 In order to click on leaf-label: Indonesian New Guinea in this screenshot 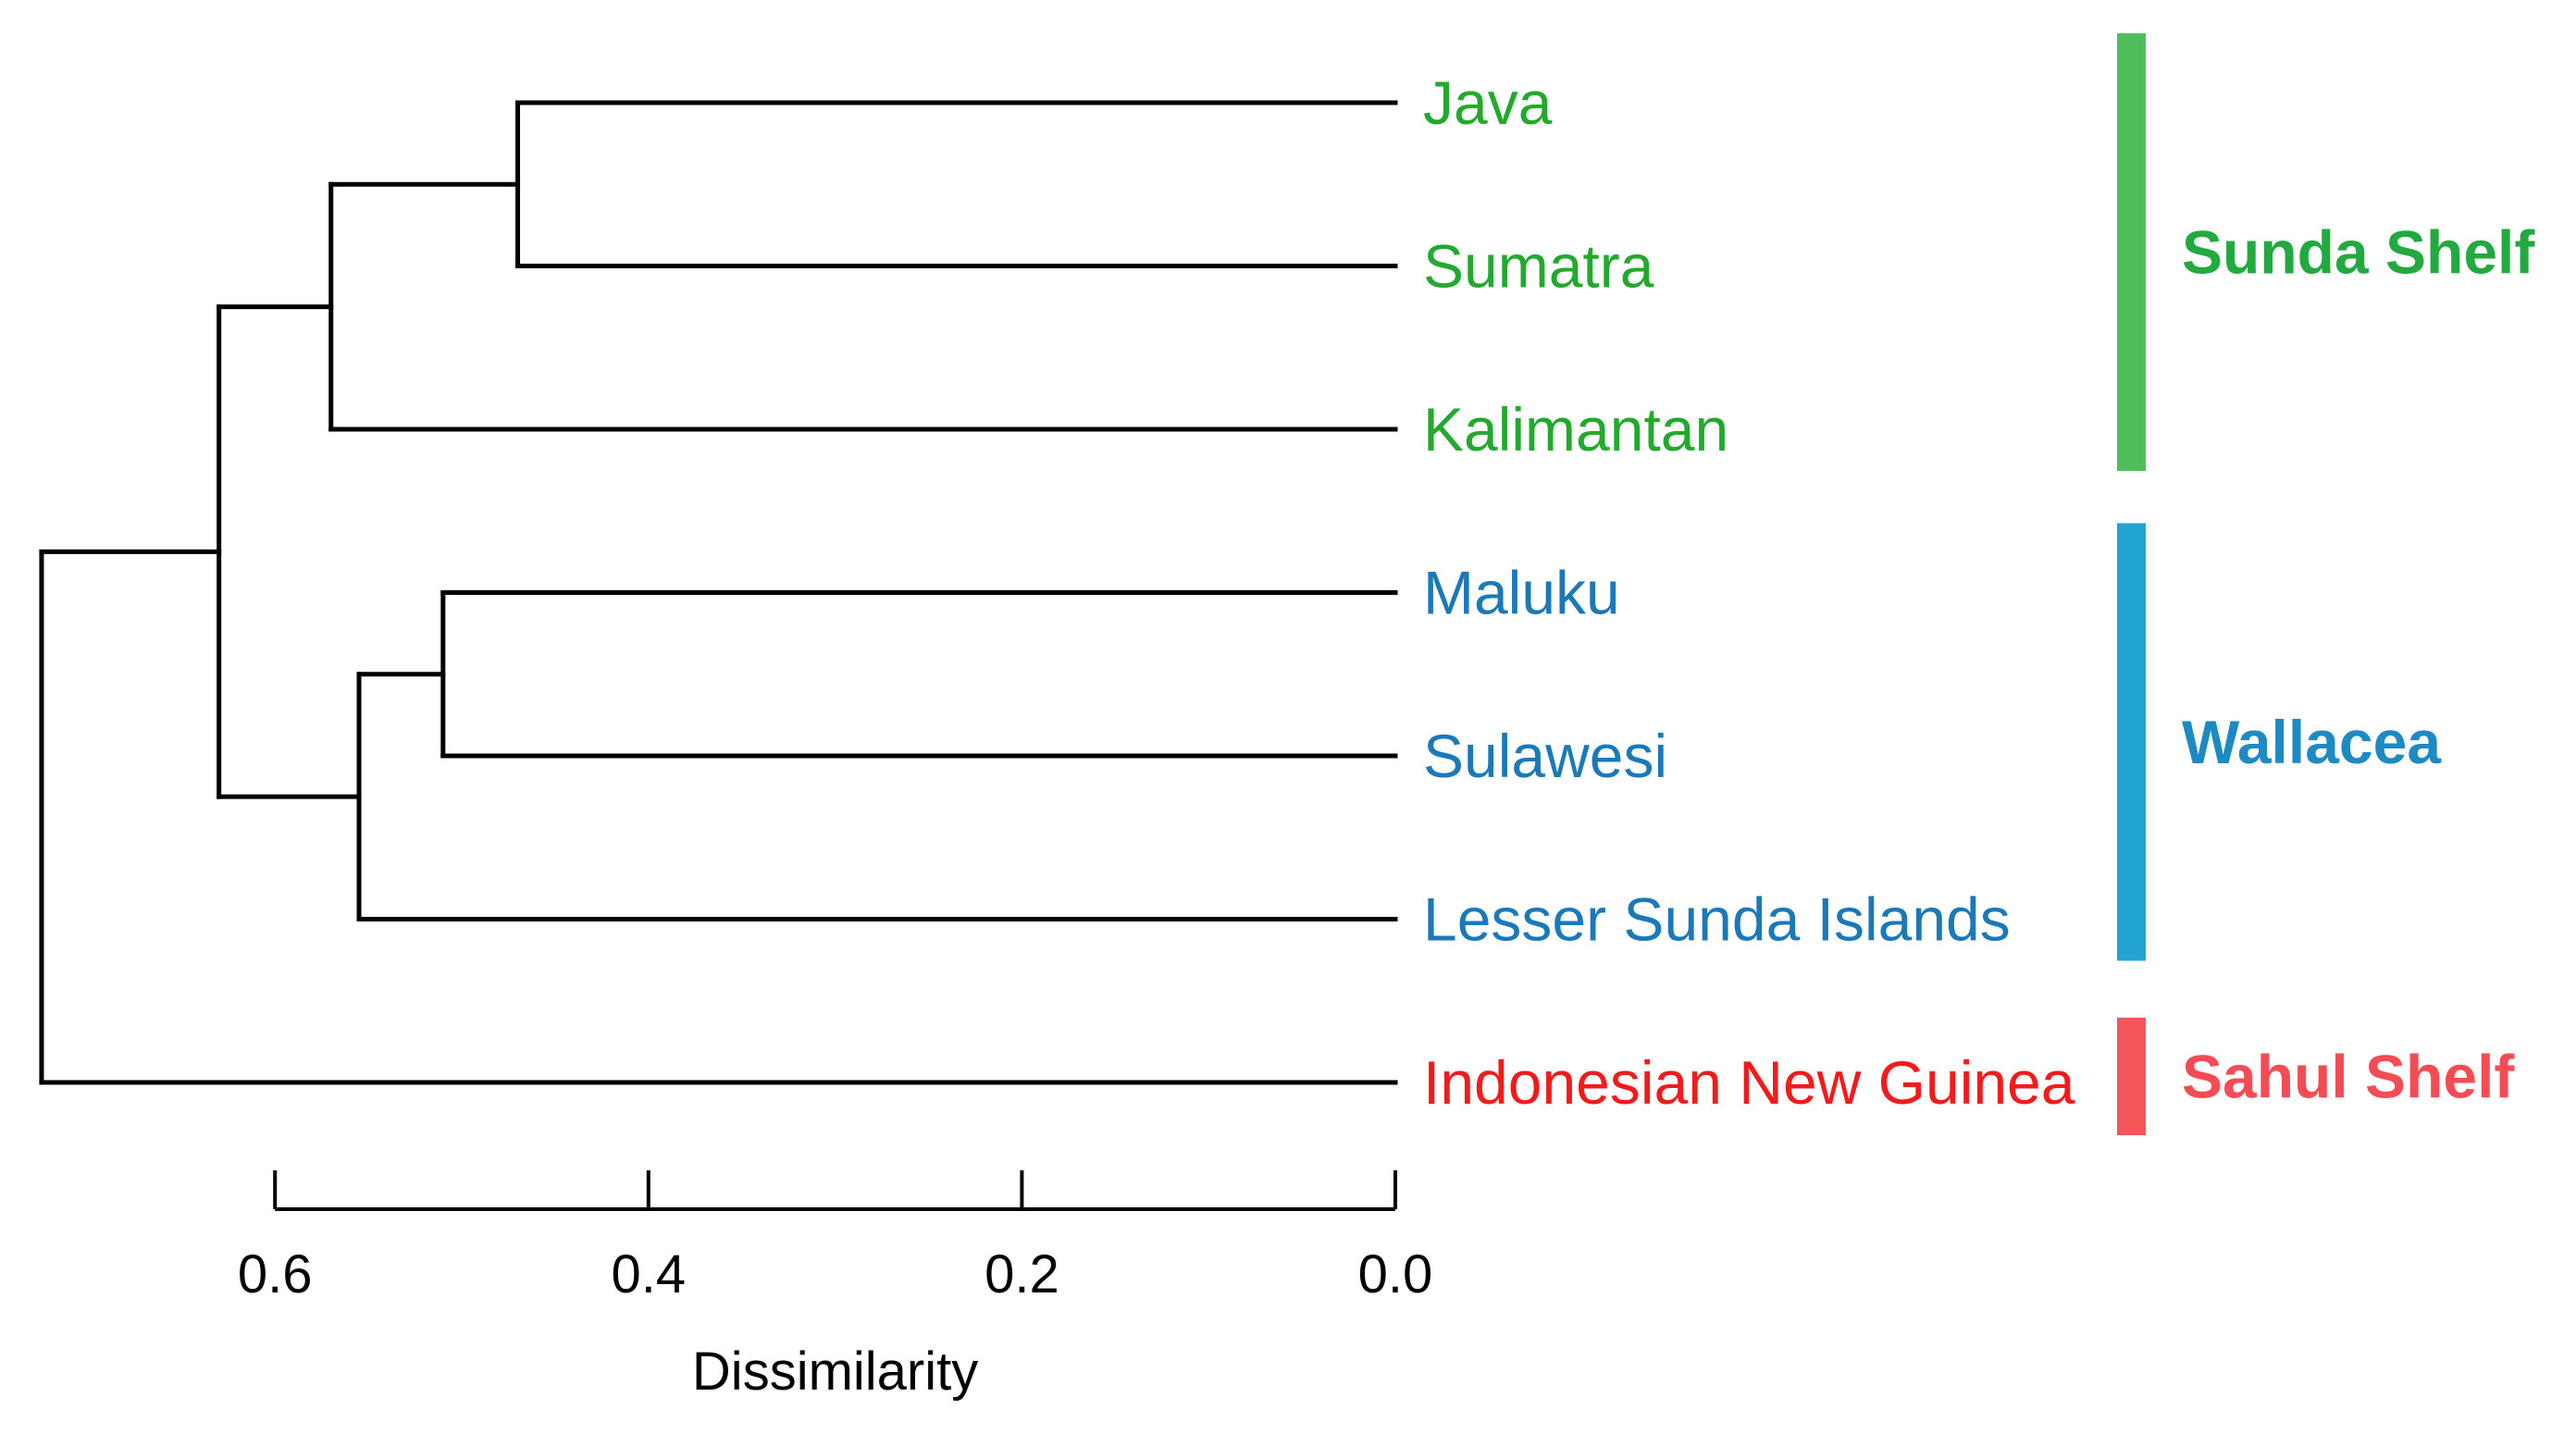, I will do `click(1749, 1082)`.